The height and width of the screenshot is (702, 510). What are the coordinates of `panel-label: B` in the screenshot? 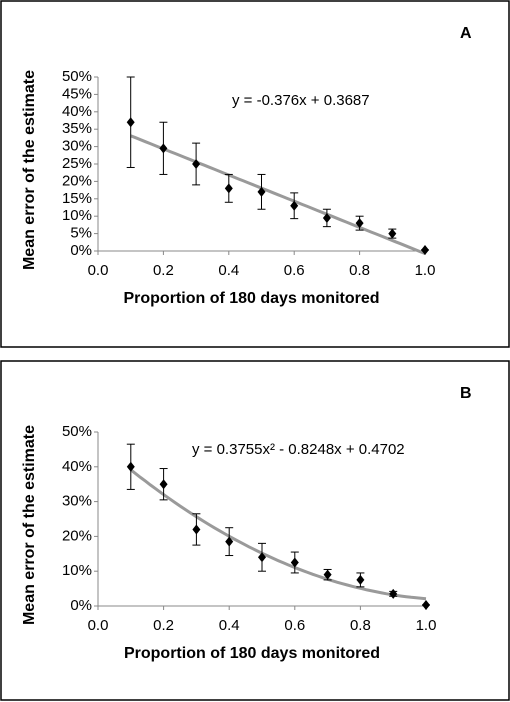 It's located at (466, 393).